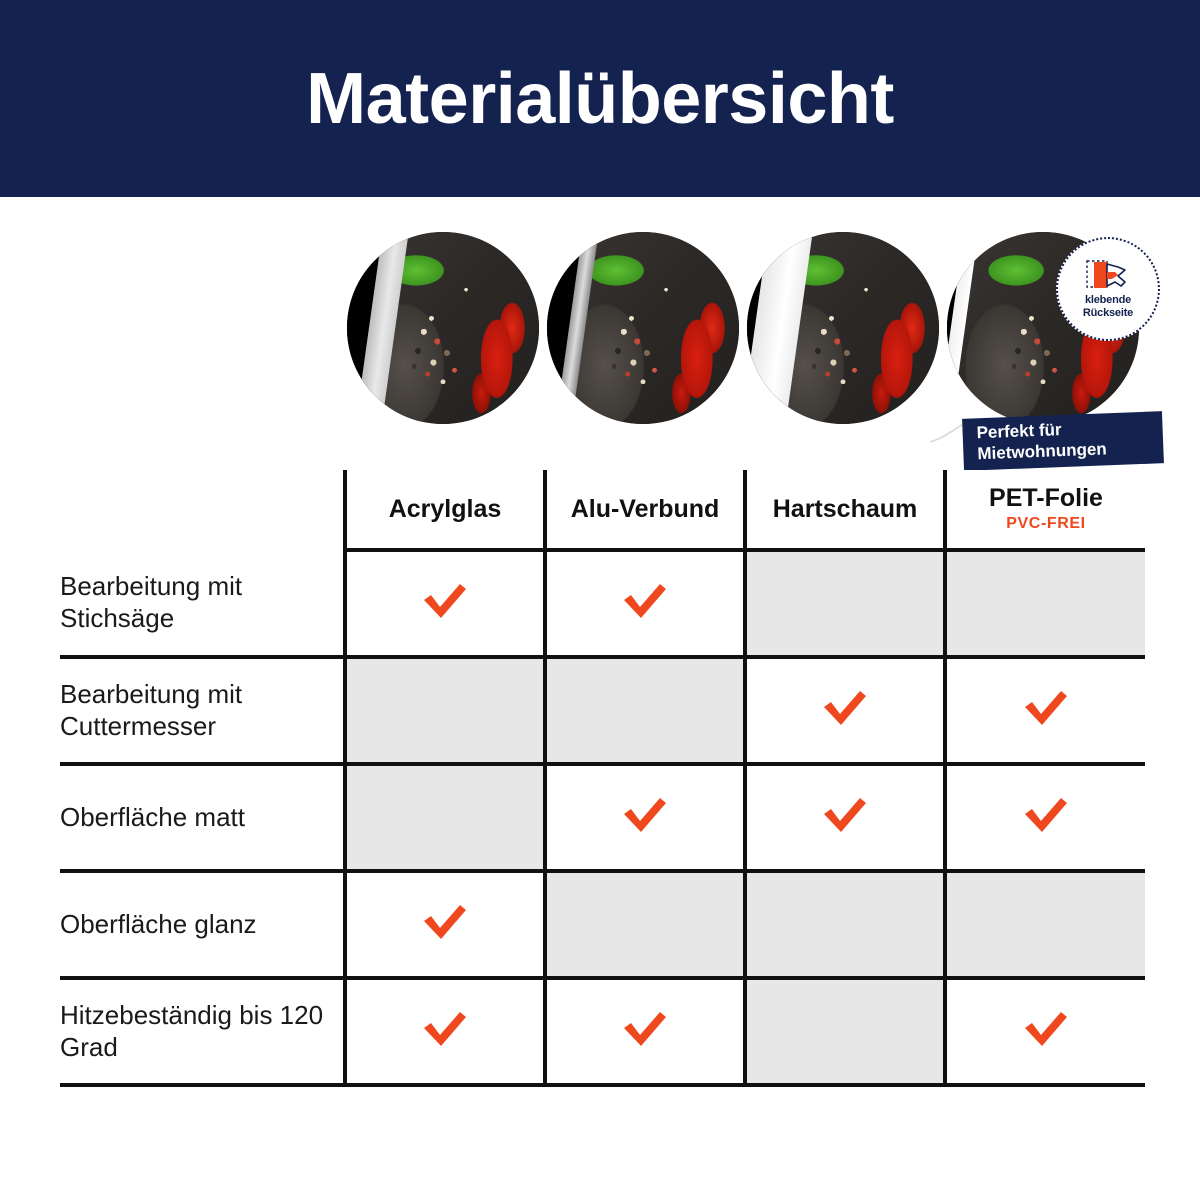 The height and width of the screenshot is (1200, 1200). I want to click on cell-r1-c0, so click(444, 711).